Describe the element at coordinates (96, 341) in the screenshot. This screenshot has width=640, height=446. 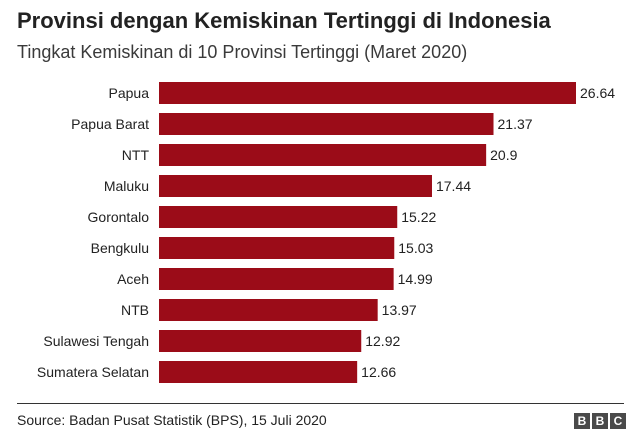
I see `category-label: Sulawesi Tengah` at that location.